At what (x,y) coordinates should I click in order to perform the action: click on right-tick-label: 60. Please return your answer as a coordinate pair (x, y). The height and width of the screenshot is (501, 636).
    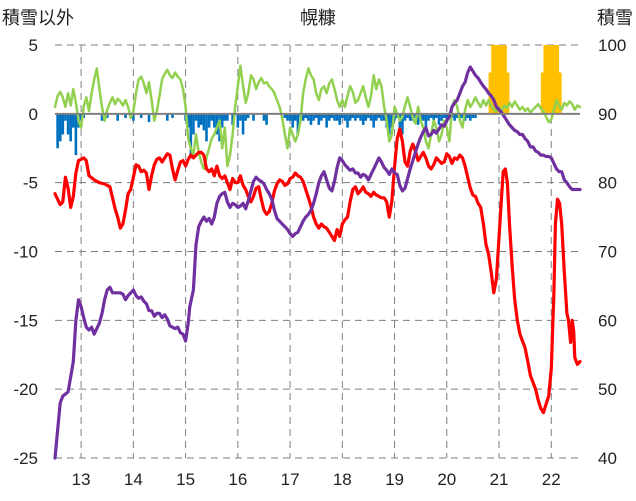
    Looking at the image, I should click on (607, 320).